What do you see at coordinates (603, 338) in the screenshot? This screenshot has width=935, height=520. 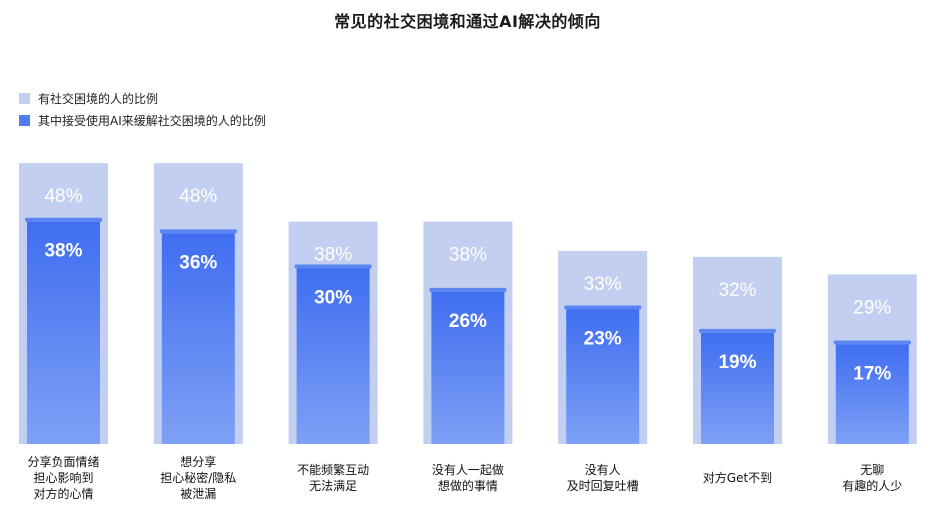 I see `label-ai-4: 23%` at bounding box center [603, 338].